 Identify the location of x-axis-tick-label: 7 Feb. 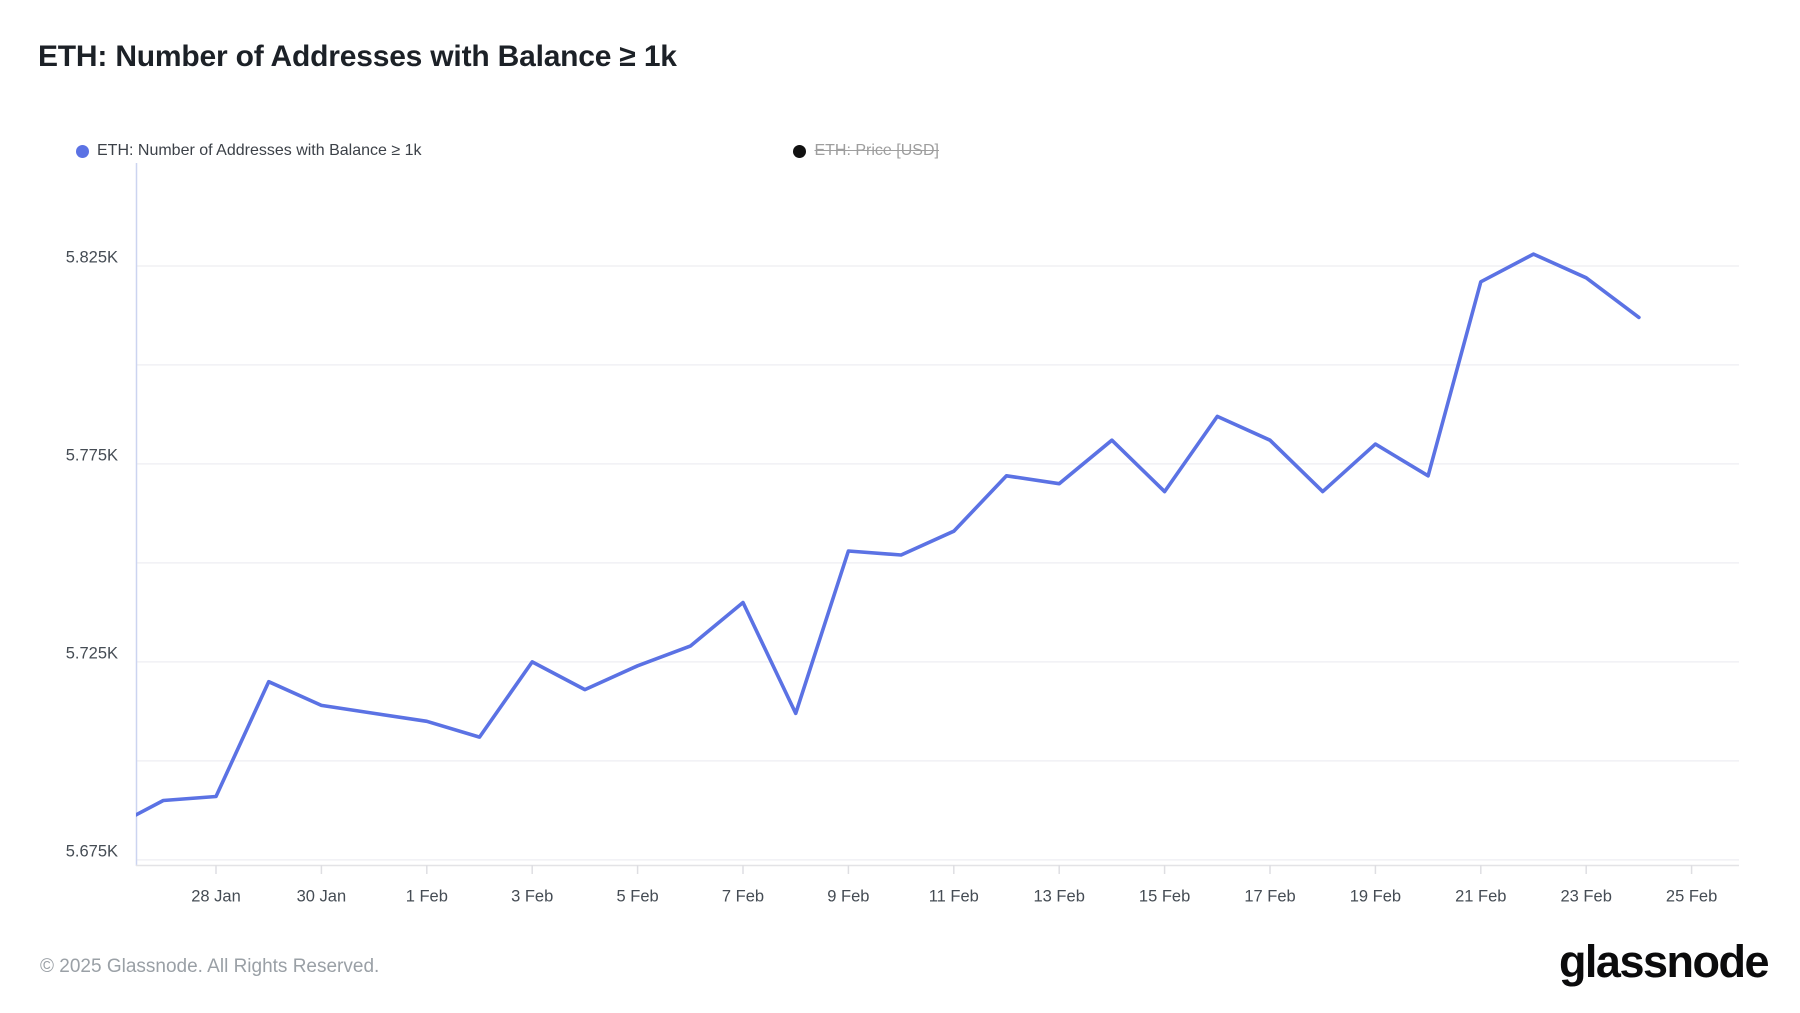
(743, 896).